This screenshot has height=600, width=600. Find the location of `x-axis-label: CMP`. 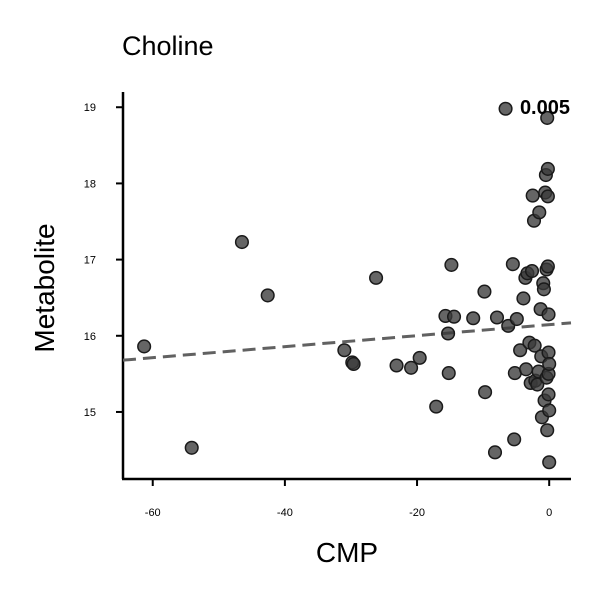

x-axis-label: CMP is located at coordinates (347, 552).